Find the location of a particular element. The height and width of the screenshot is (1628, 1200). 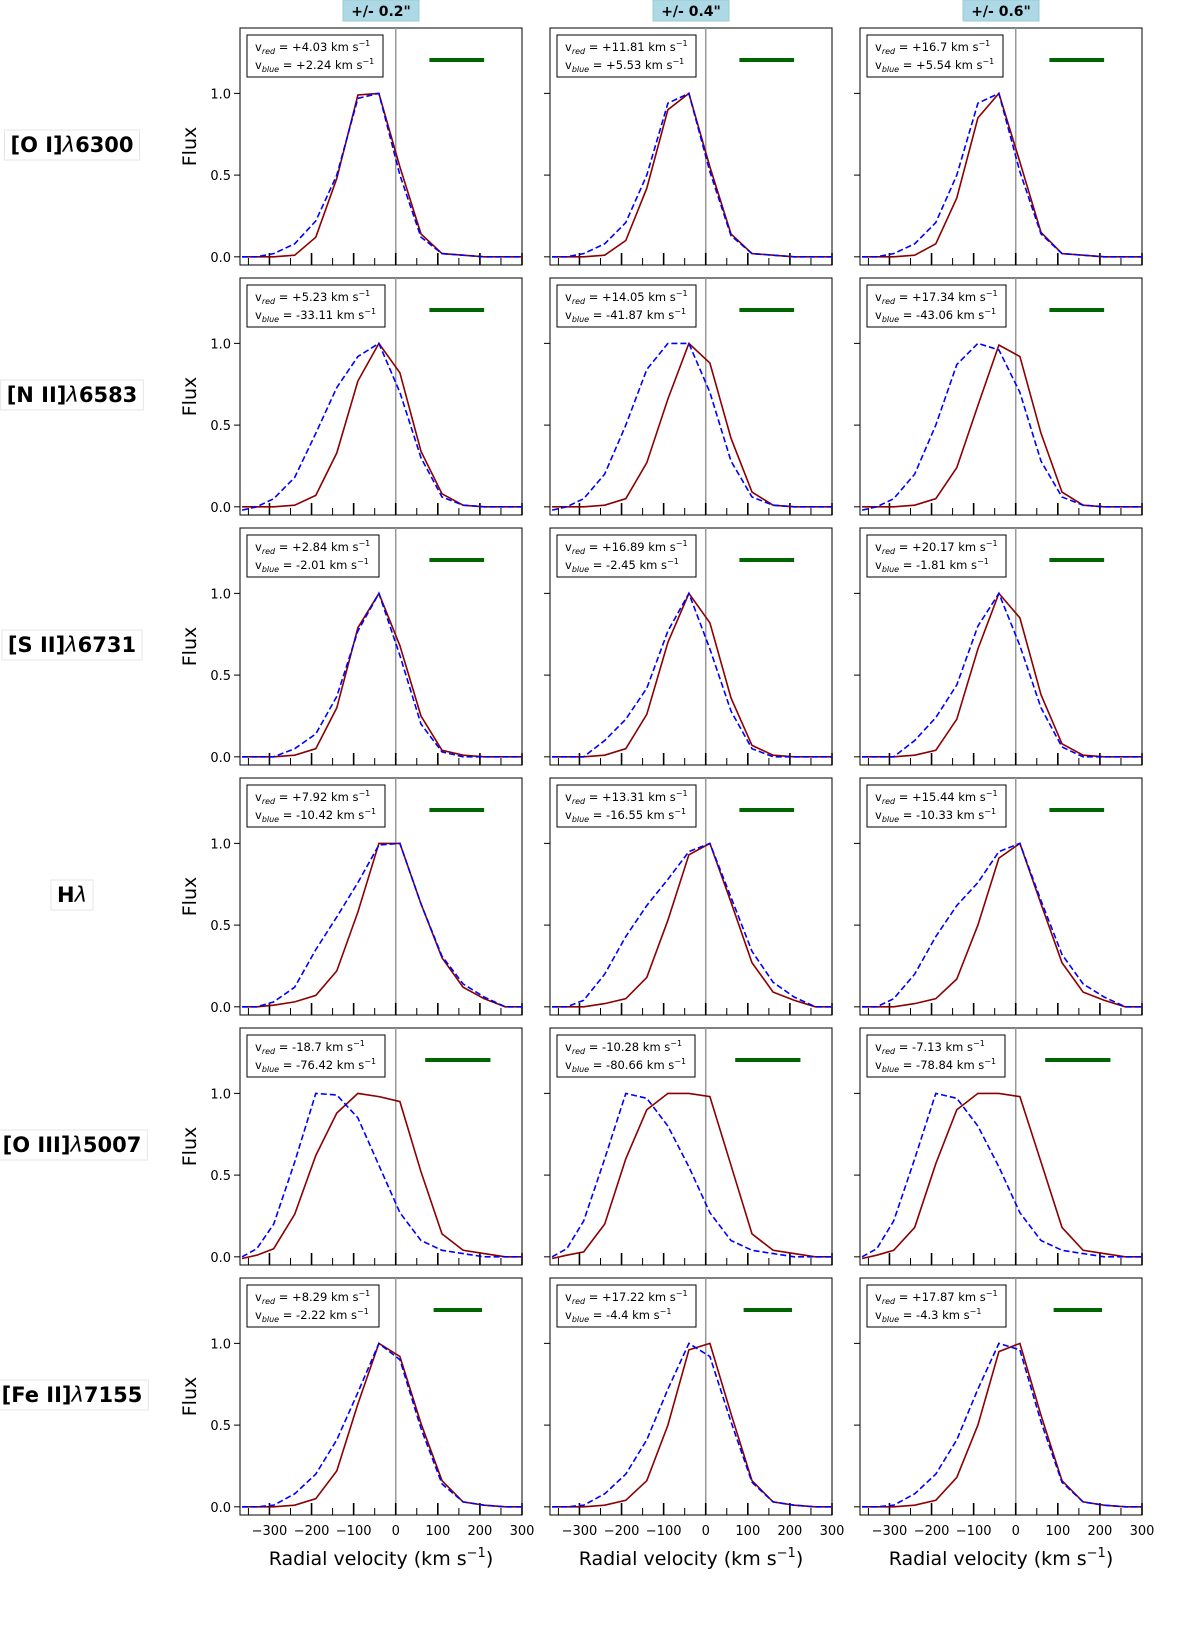

v-blue-label: vblue = -80.66 km s−1 is located at coordinates (625, 1065).